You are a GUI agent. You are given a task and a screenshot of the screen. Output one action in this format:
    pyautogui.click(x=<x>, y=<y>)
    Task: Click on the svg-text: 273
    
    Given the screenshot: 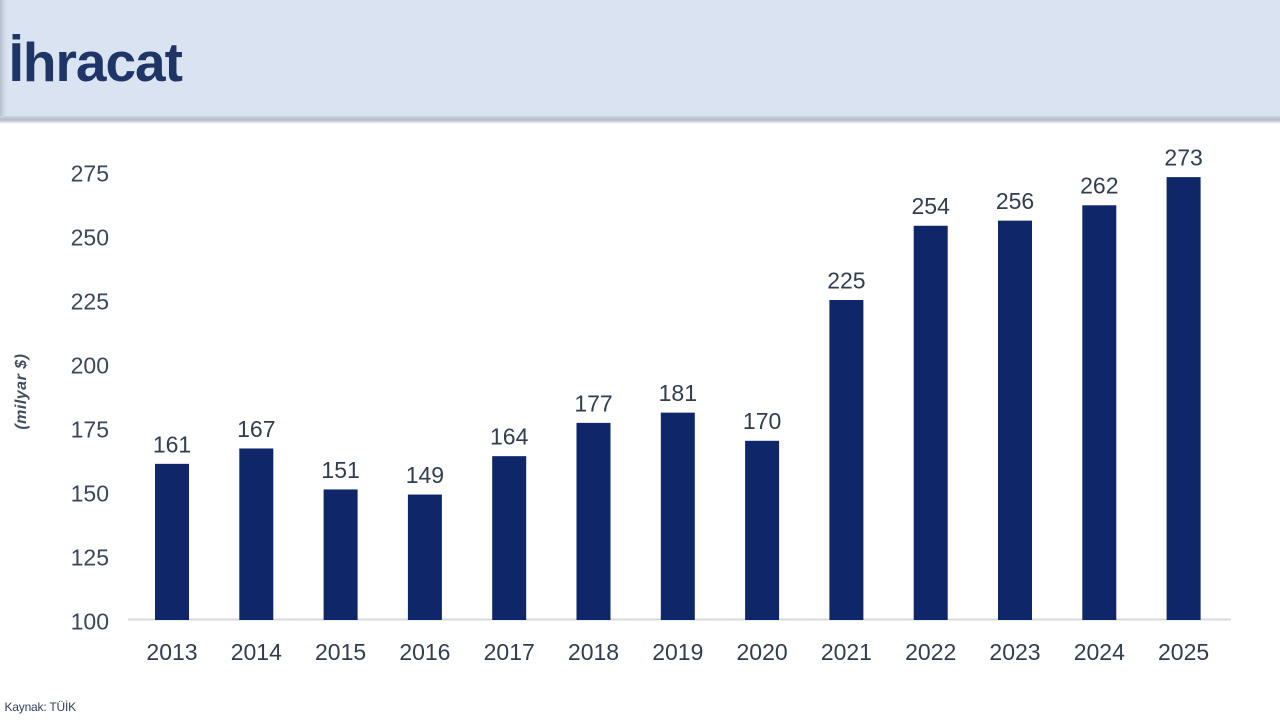 What is the action you would take?
    pyautogui.click(x=1183, y=158)
    